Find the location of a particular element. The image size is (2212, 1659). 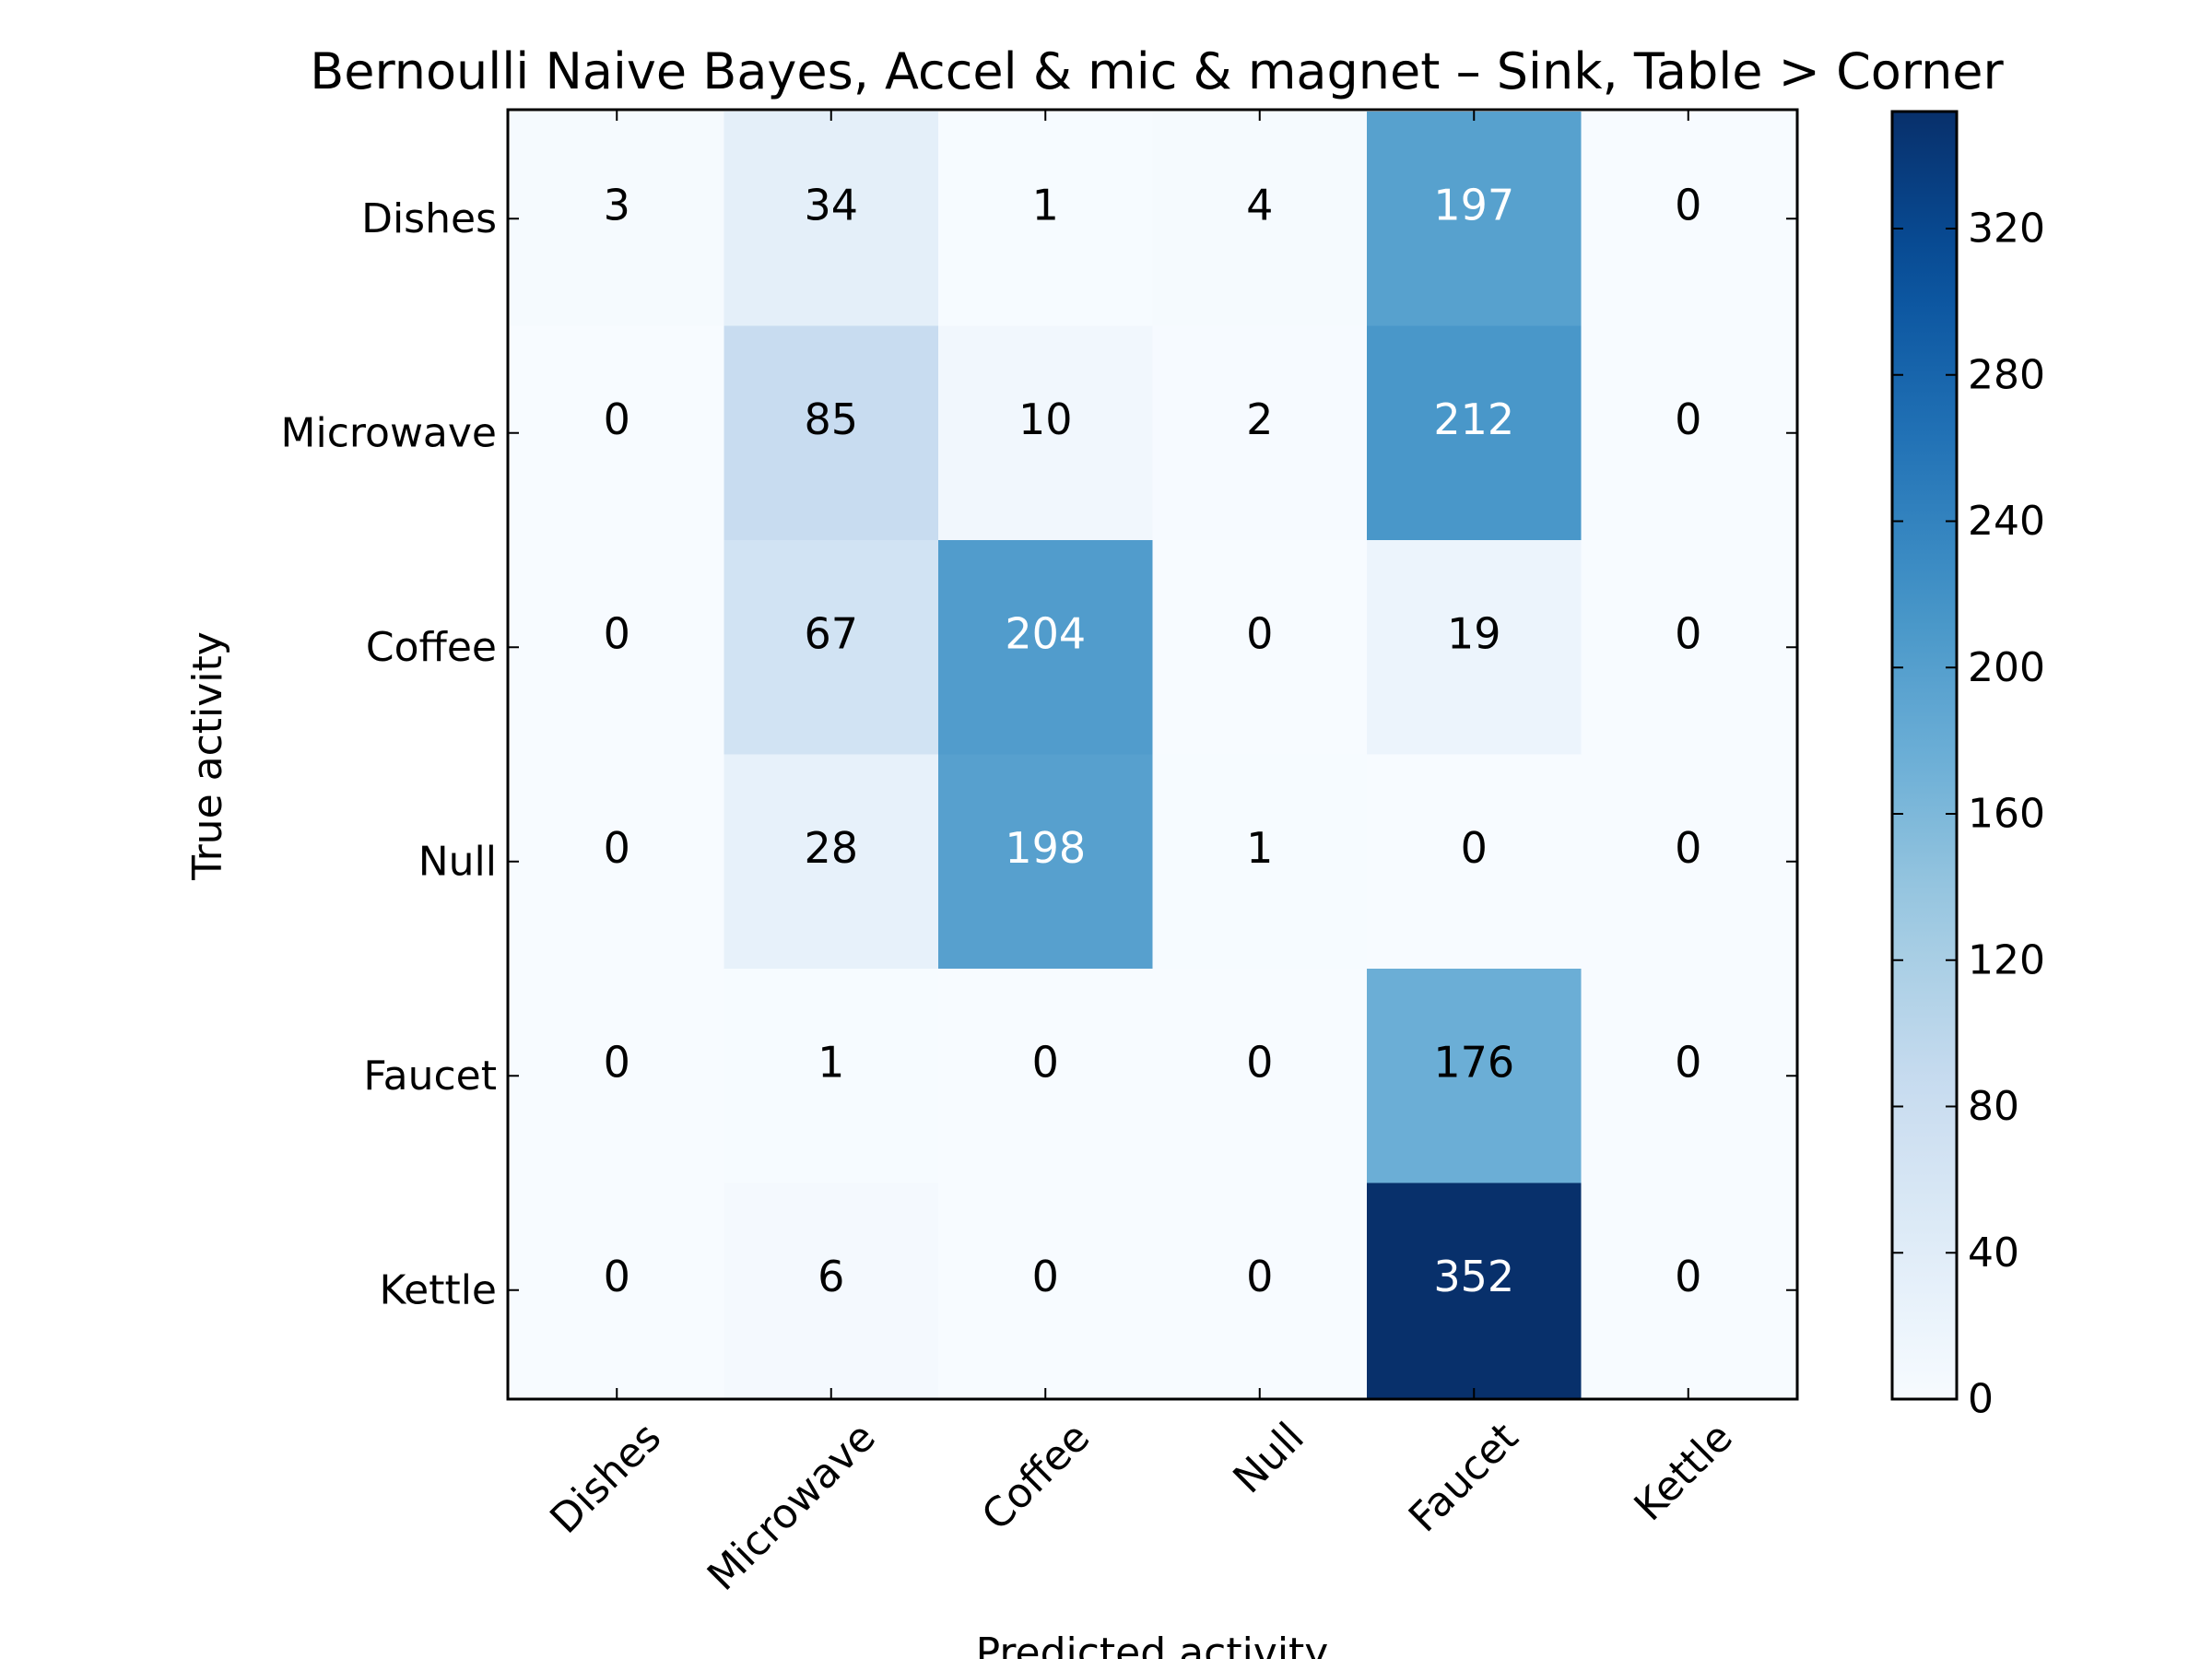

cell-r1-c4 is located at coordinates (1475, 433).